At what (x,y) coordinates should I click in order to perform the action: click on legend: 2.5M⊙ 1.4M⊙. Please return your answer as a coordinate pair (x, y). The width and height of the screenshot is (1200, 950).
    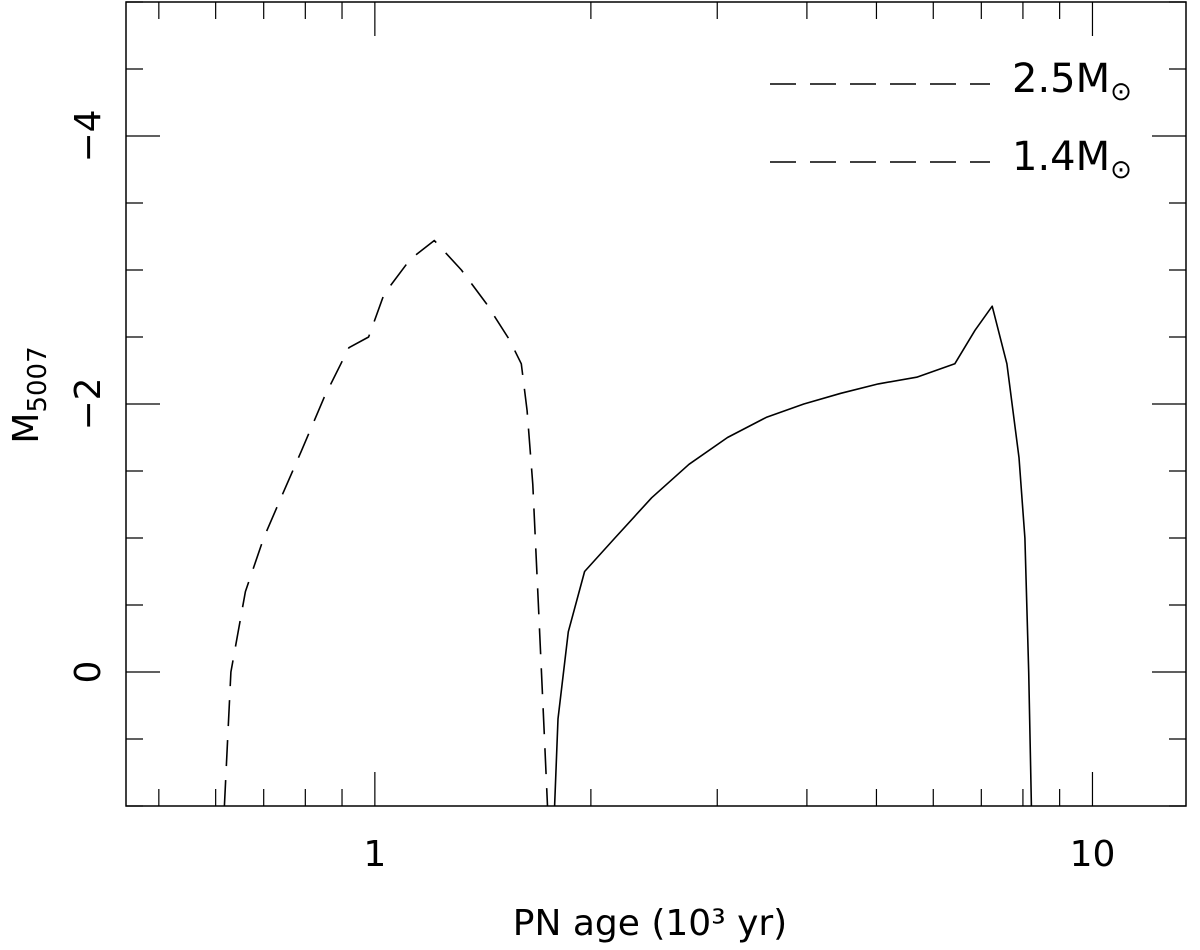
    Looking at the image, I should click on (951, 120).